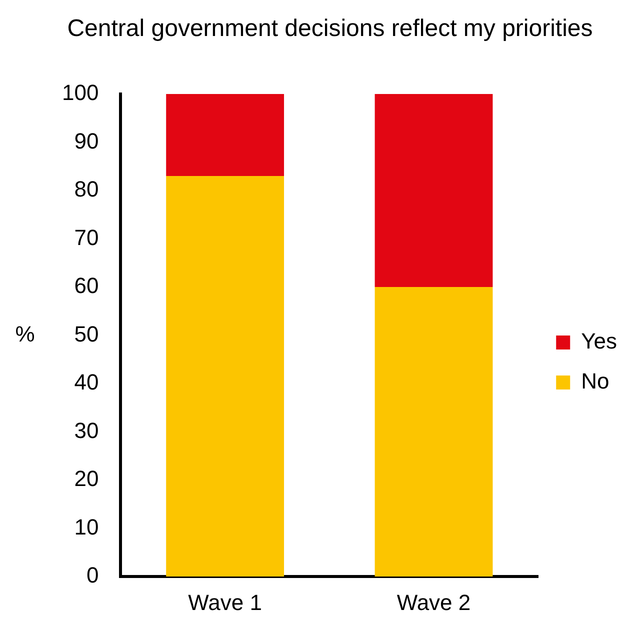  I want to click on x-tick-label: Wave 2, so click(433, 602).